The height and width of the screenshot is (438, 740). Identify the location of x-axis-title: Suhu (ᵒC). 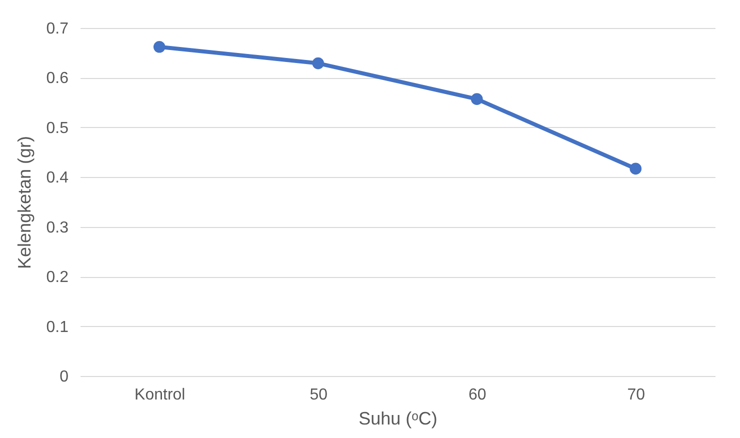
(398, 418).